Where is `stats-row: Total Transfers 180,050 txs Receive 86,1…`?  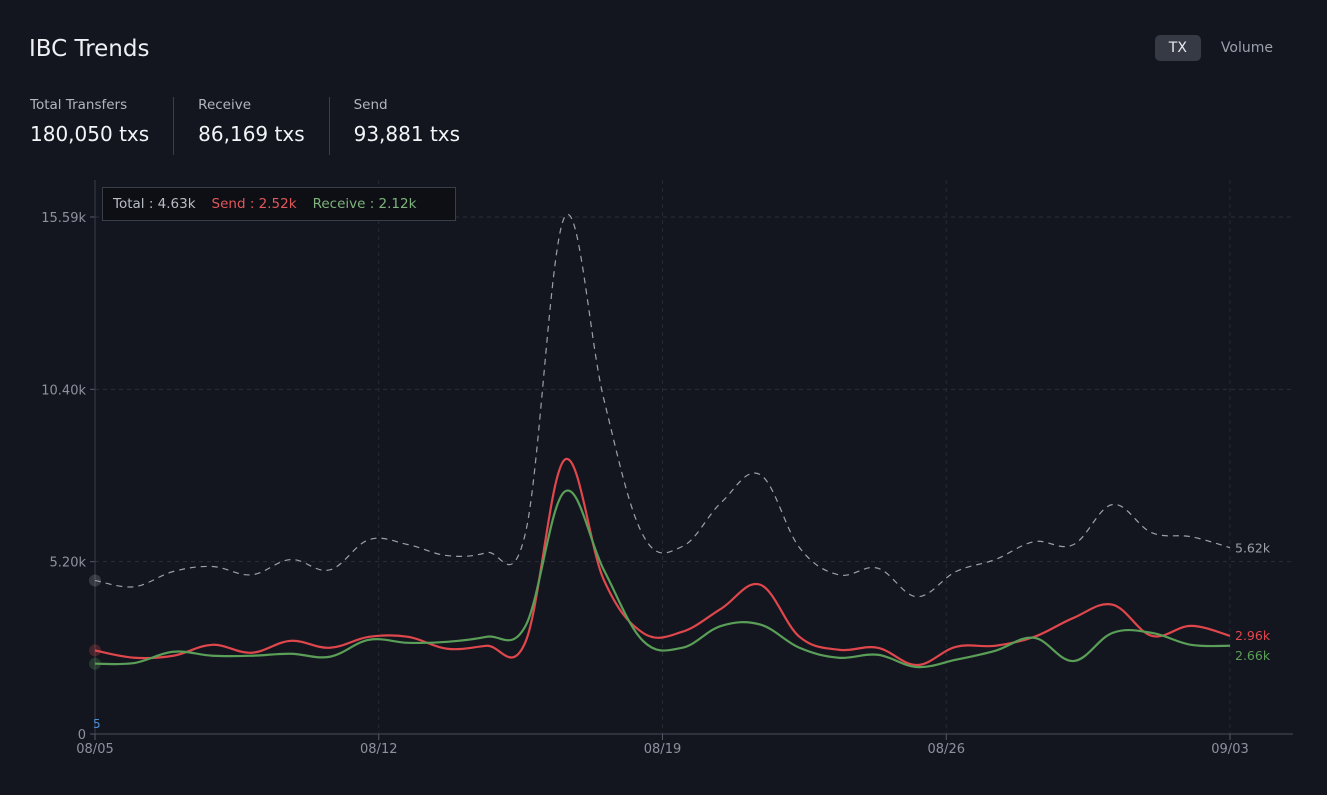
stats-row: Total Transfers 180,050 txs Receive 86,1… is located at coordinates (269, 126).